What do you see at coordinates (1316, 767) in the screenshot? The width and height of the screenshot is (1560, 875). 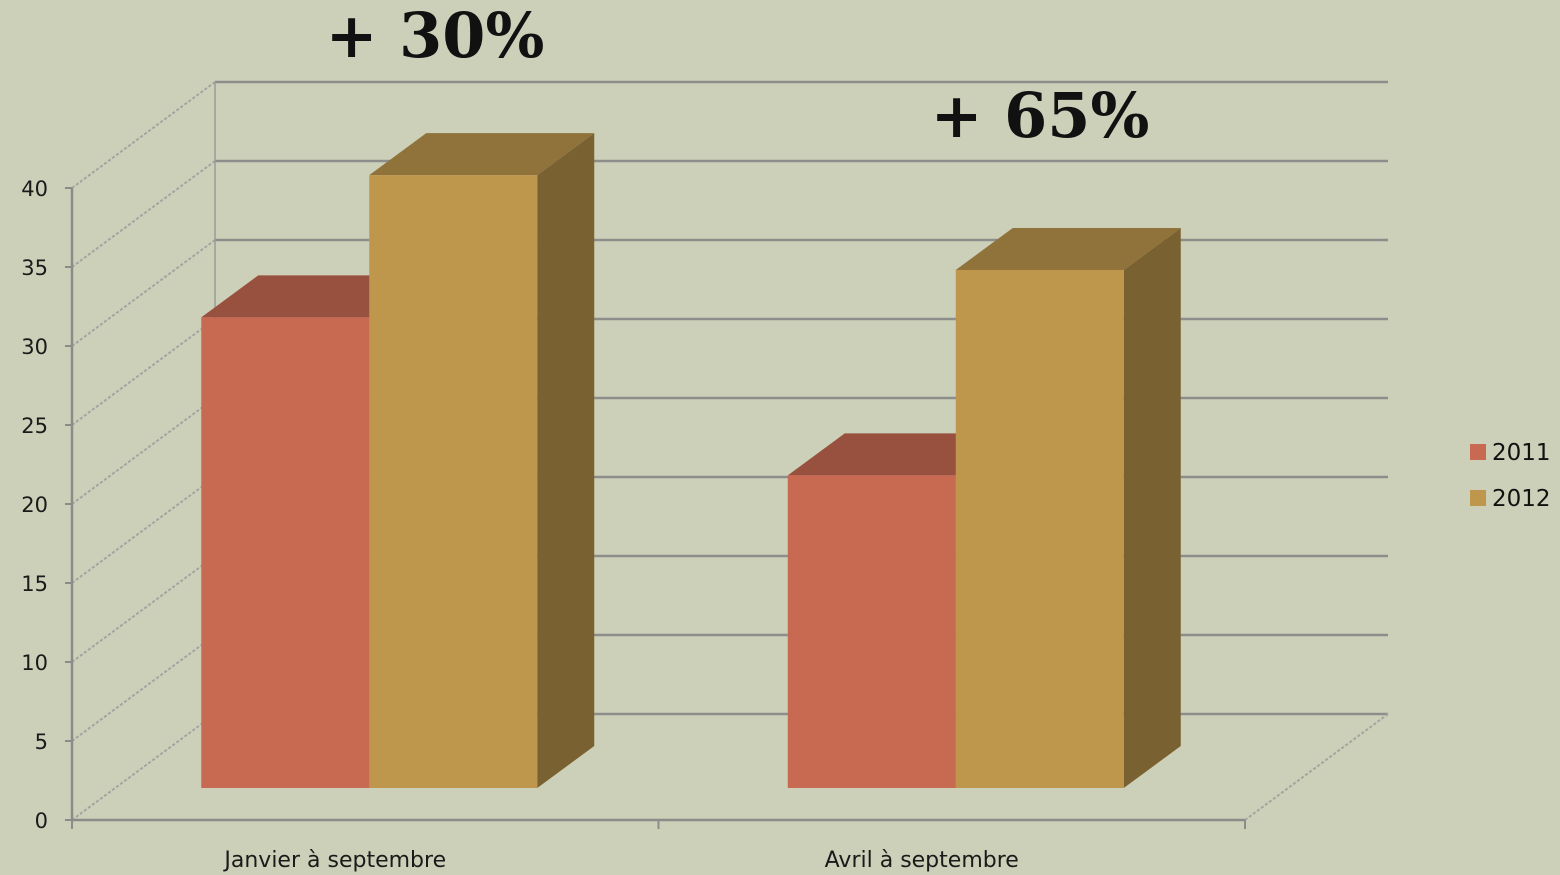 I see `floor-edge-right` at bounding box center [1316, 767].